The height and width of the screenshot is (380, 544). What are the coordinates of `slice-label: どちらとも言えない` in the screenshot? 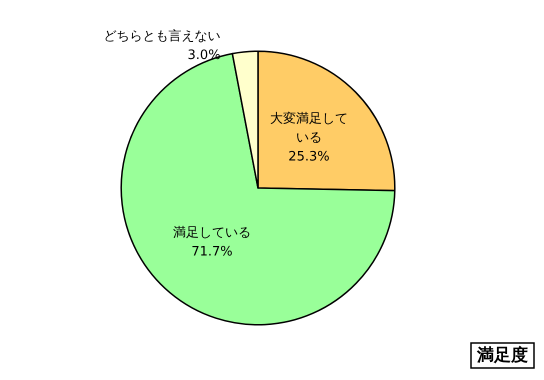 It's located at (162, 36).